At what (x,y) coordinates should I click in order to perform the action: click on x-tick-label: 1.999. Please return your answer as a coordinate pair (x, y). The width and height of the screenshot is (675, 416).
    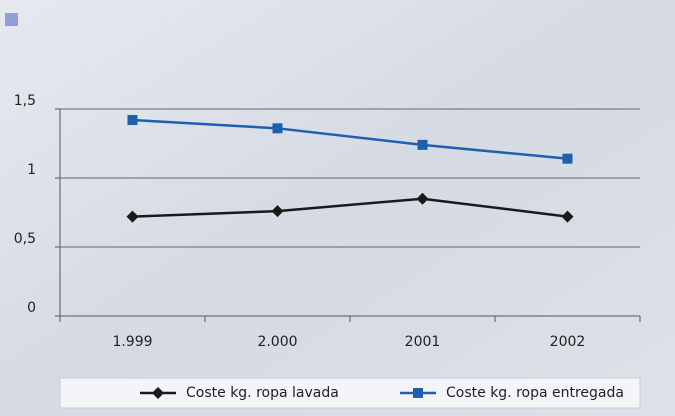
    Looking at the image, I should click on (132, 342).